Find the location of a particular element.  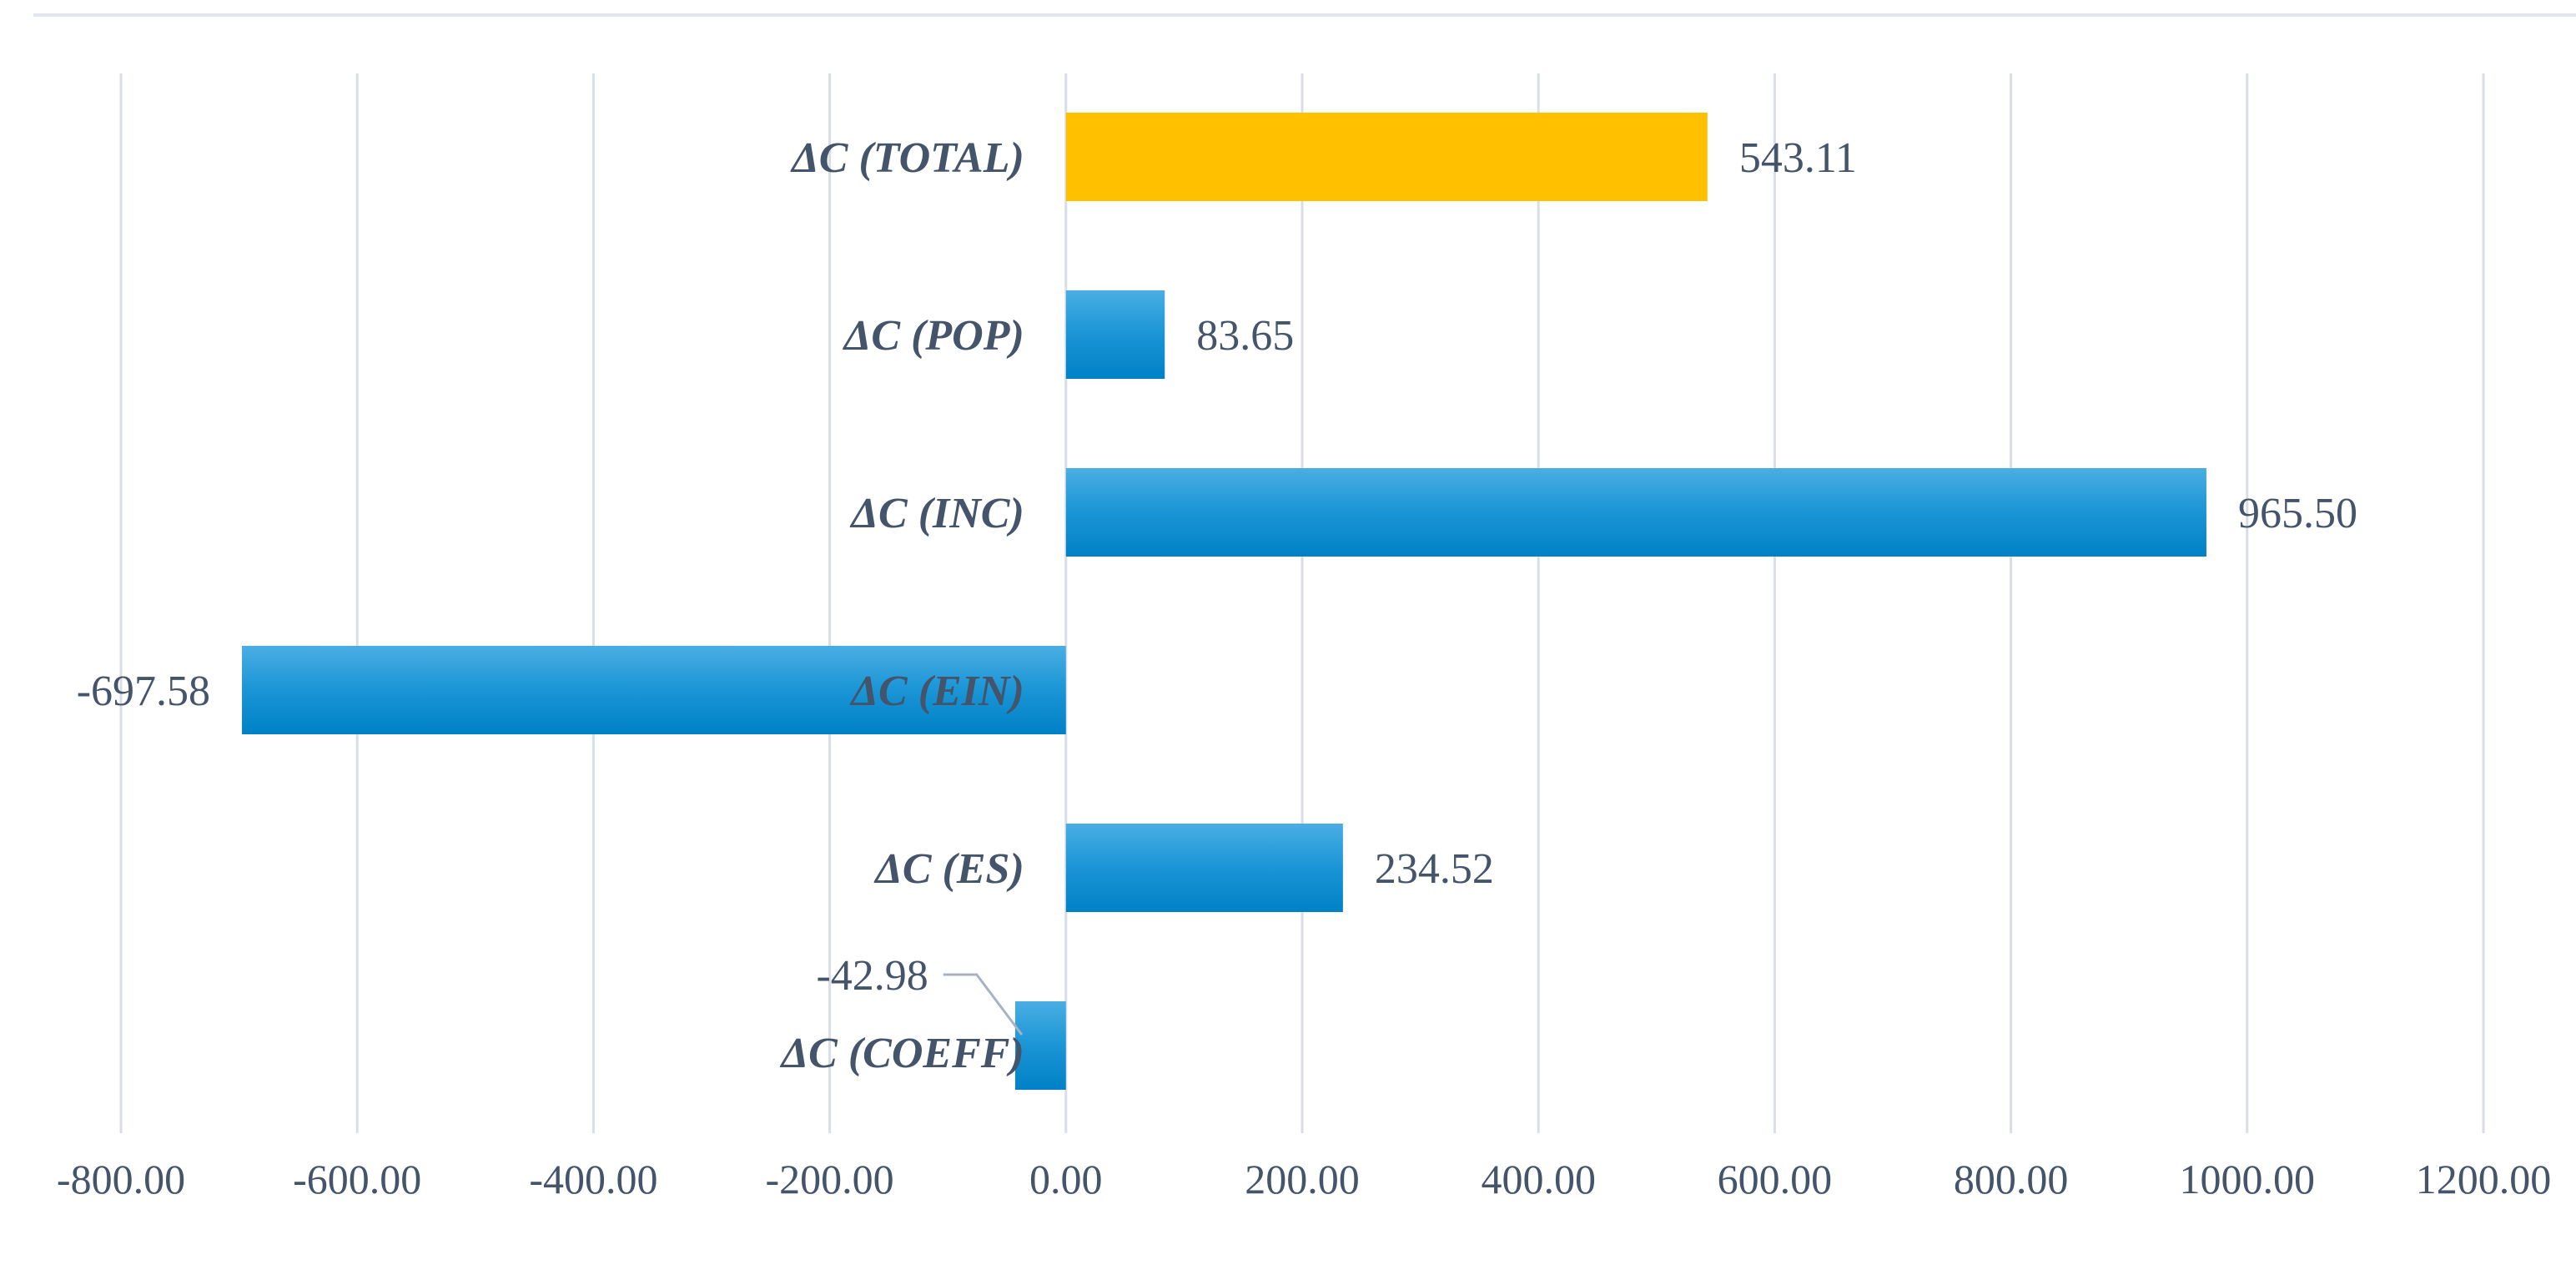

category-label: ΔC (INC) is located at coordinates (936, 513).